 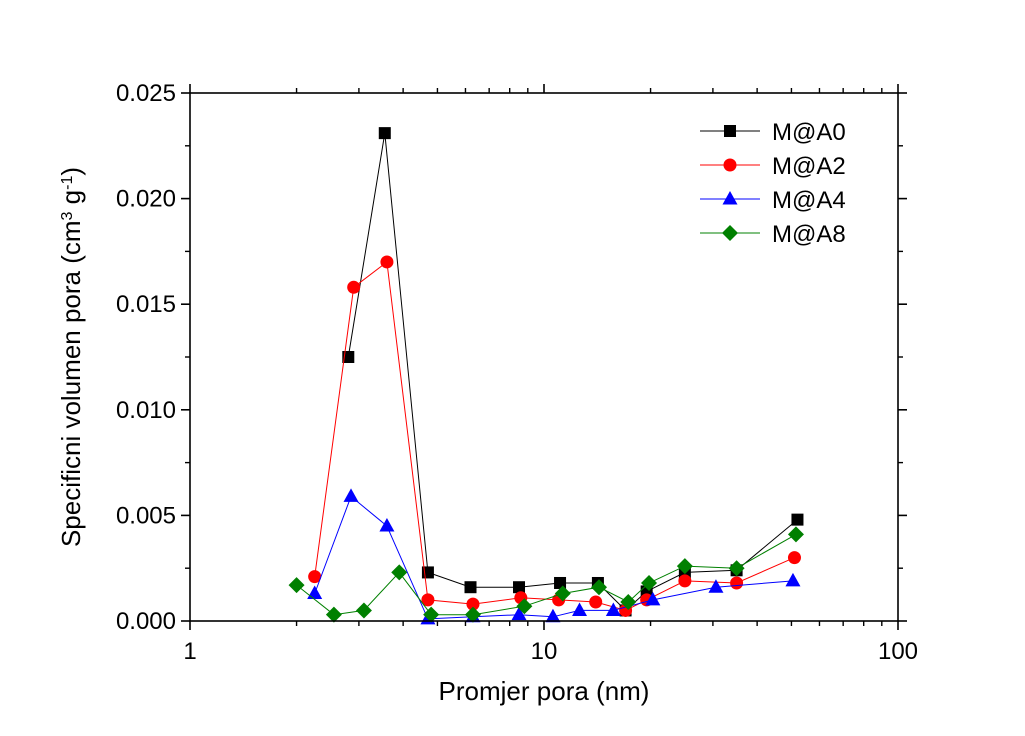 I want to click on legend-label-m-a0: M@A0, so click(x=809, y=132).